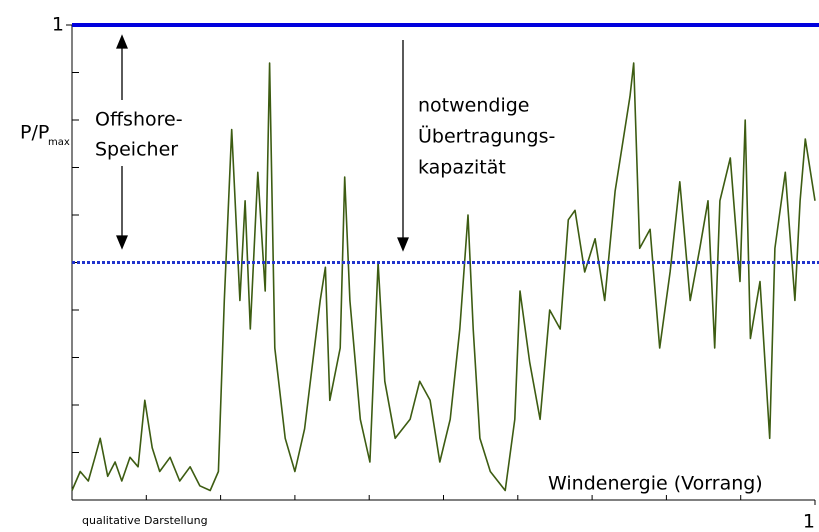 The width and height of the screenshot is (819, 532). What do you see at coordinates (139, 120) in the screenshot?
I see `annotation: Offshore-` at bounding box center [139, 120].